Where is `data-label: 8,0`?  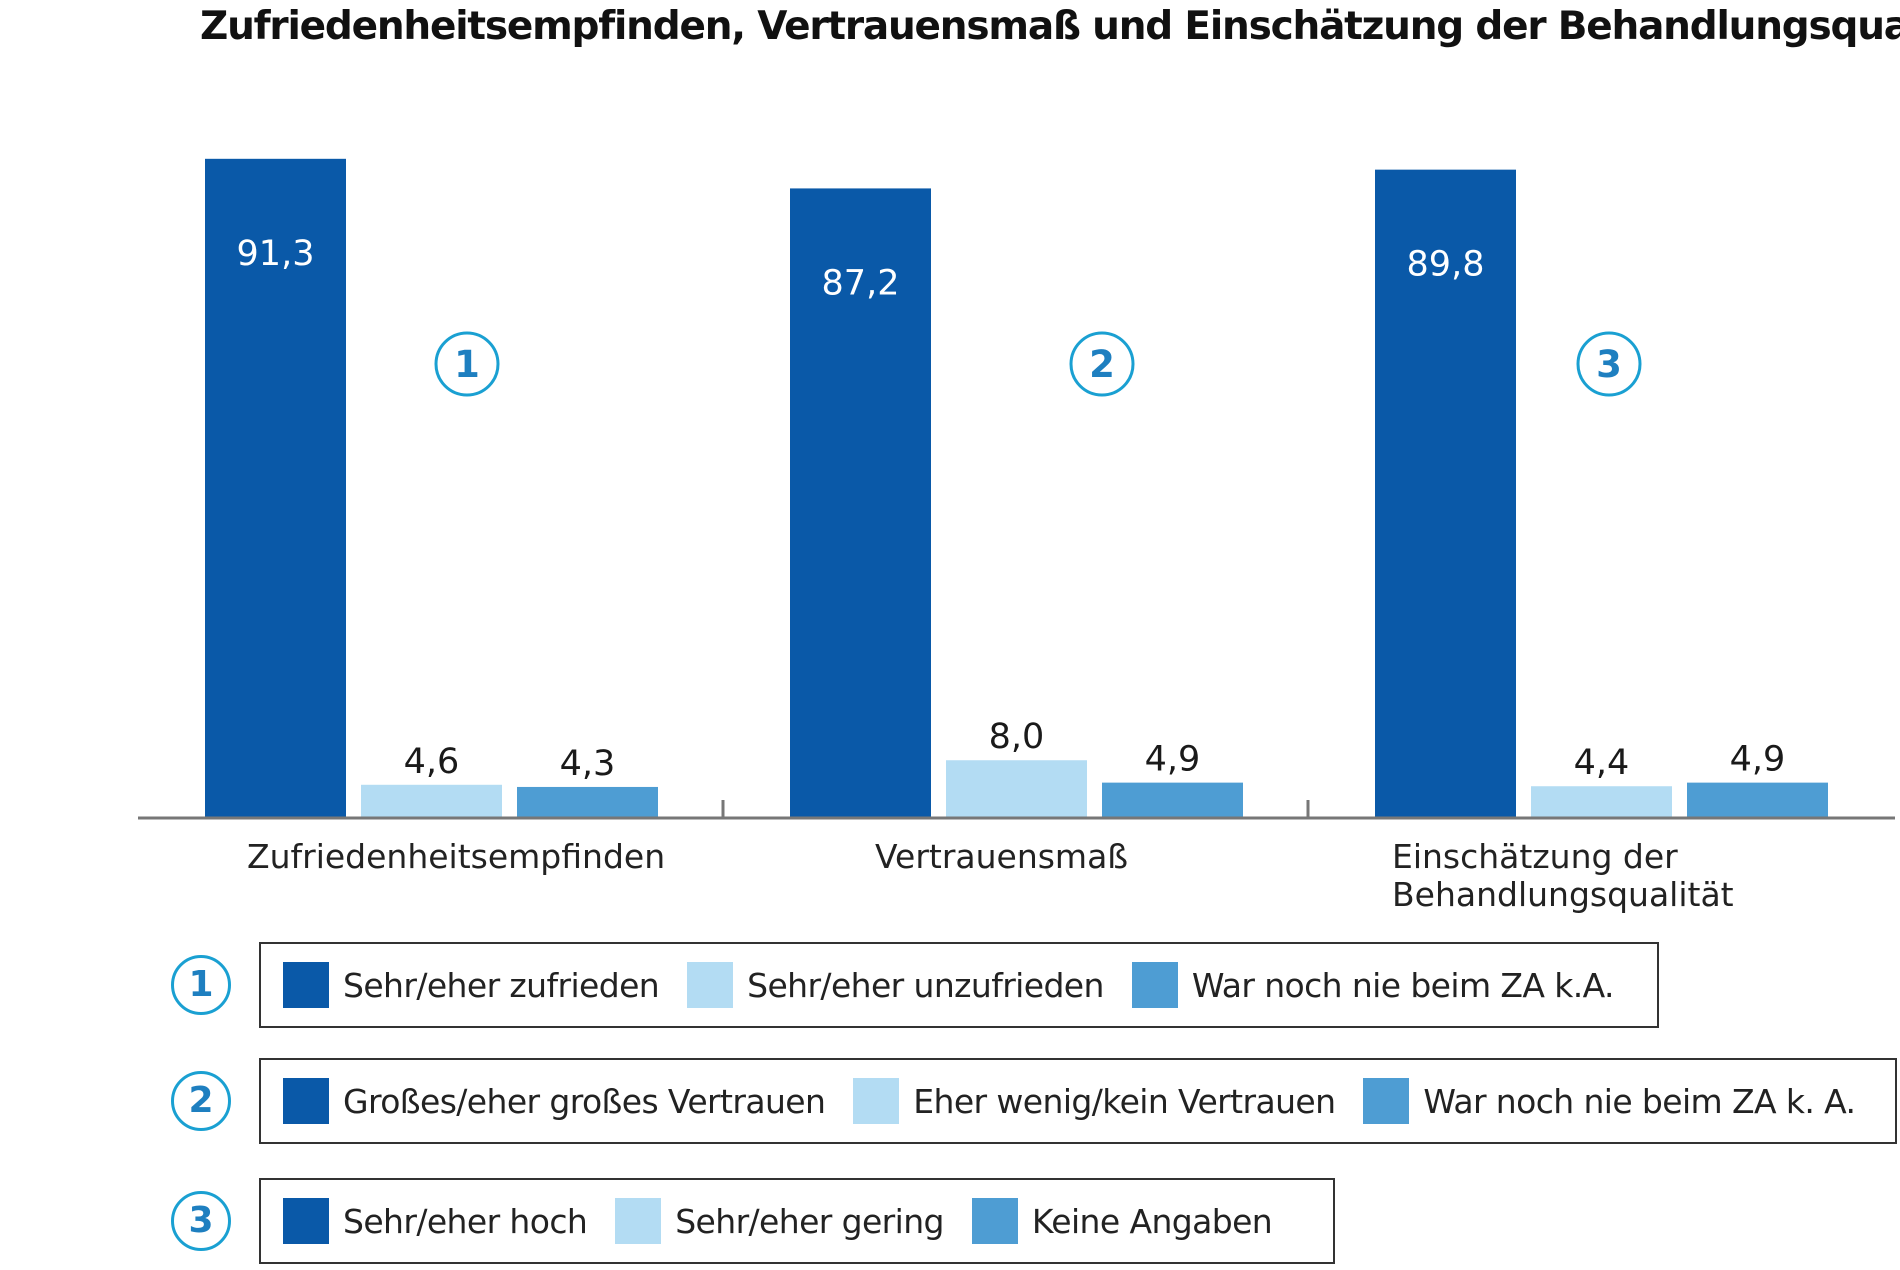 data-label: 8,0 is located at coordinates (1017, 737).